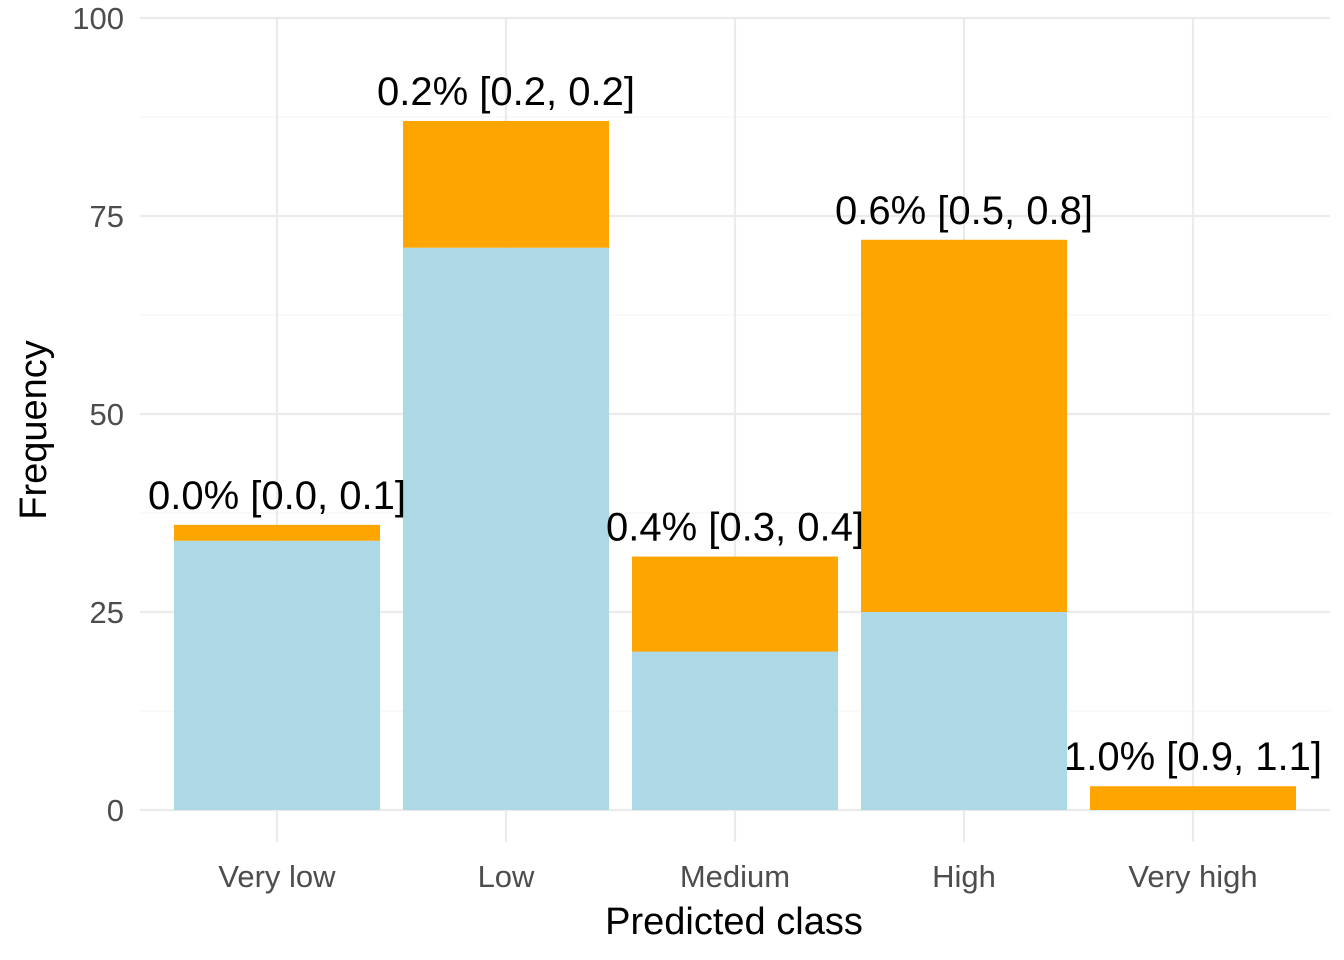  I want to click on y-tick-label: 75, so click(107, 216).